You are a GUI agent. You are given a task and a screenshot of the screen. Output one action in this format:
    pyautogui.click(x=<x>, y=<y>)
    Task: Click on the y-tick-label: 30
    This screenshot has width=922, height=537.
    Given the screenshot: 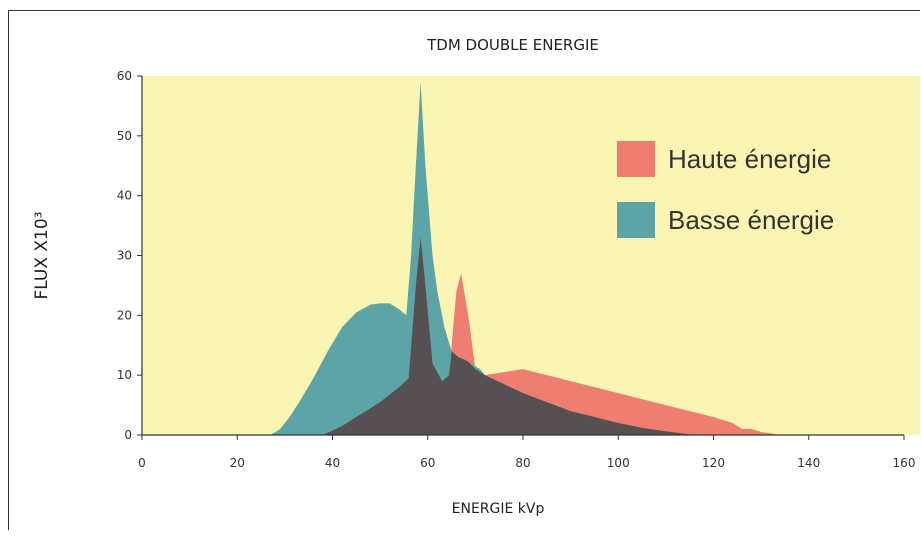 What is the action you would take?
    pyautogui.click(x=124, y=256)
    